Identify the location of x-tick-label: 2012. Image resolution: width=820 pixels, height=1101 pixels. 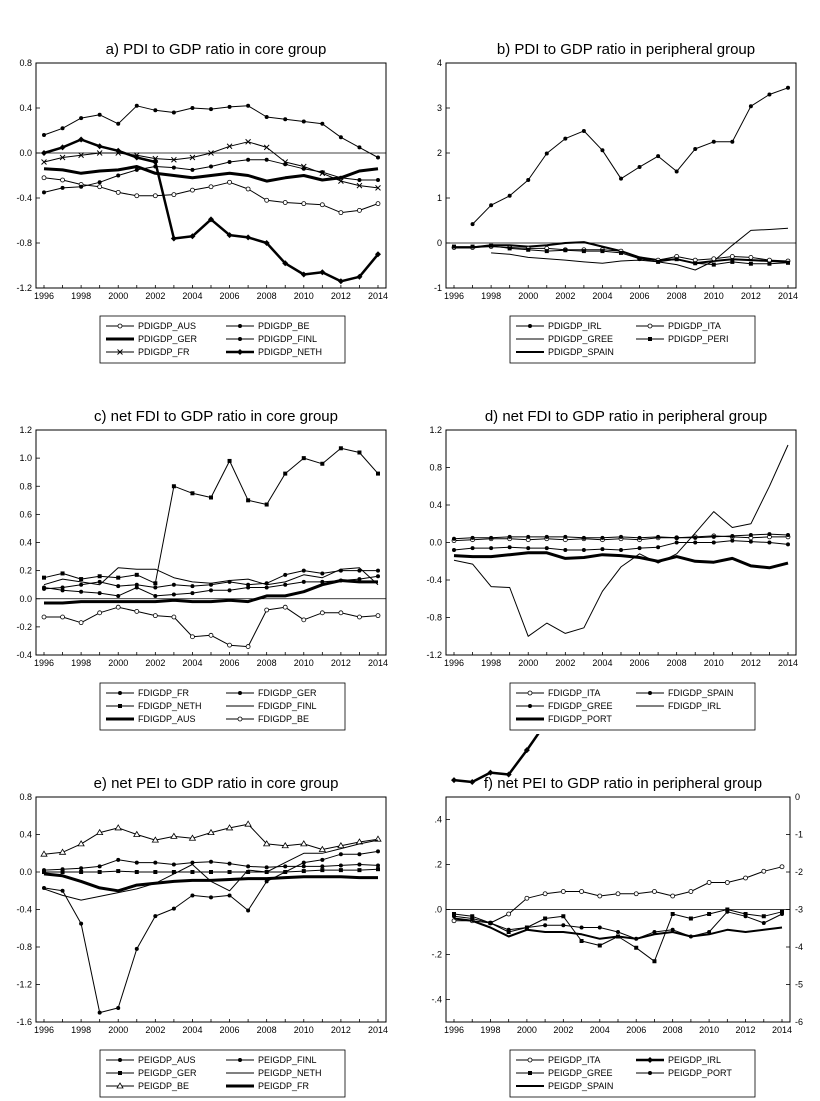
(751, 296).